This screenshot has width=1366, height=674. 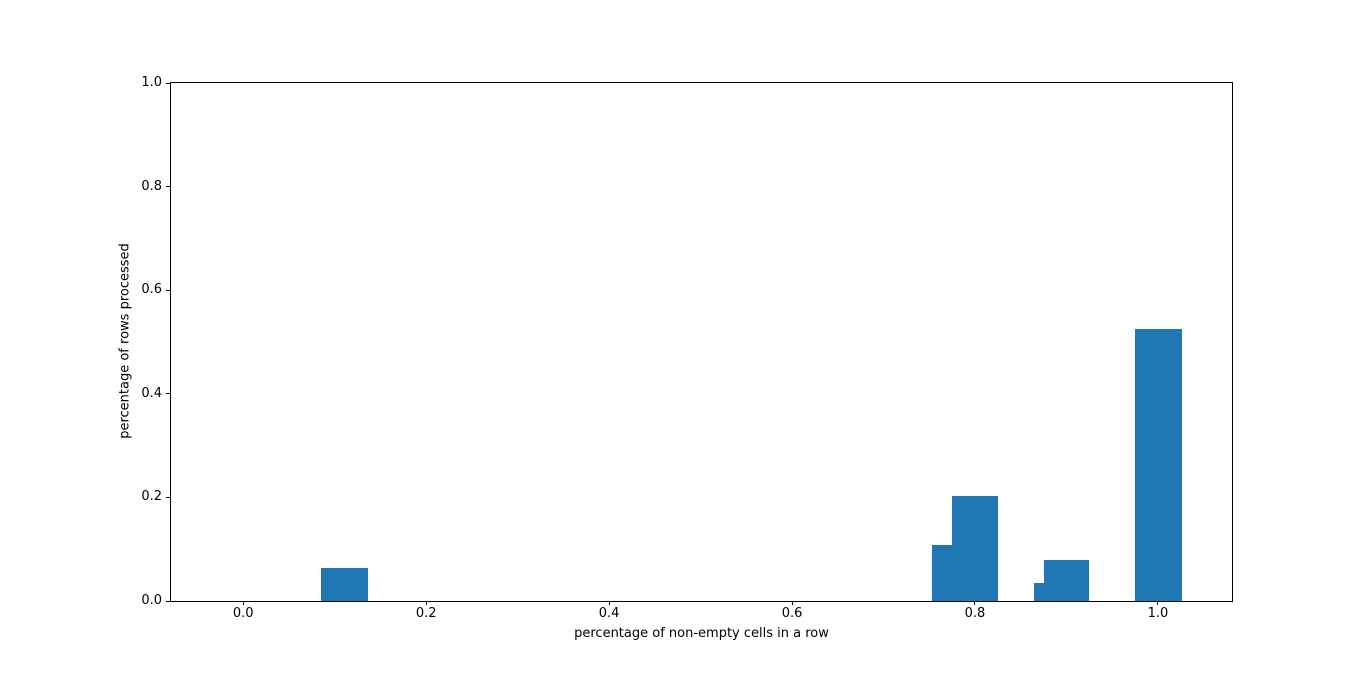 I want to click on y-tick-label: 0.6, so click(x=151, y=290).